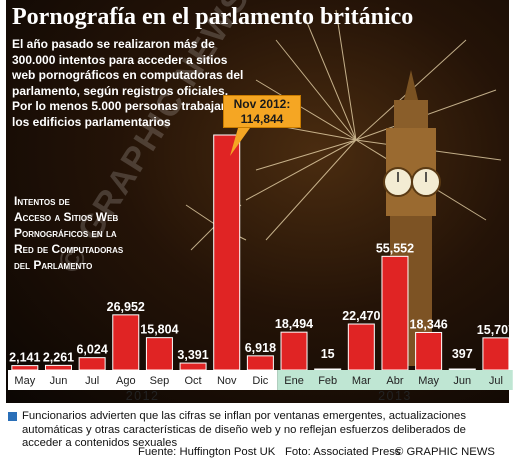  I want to click on x-tick-label: Nov, so click(227, 381).